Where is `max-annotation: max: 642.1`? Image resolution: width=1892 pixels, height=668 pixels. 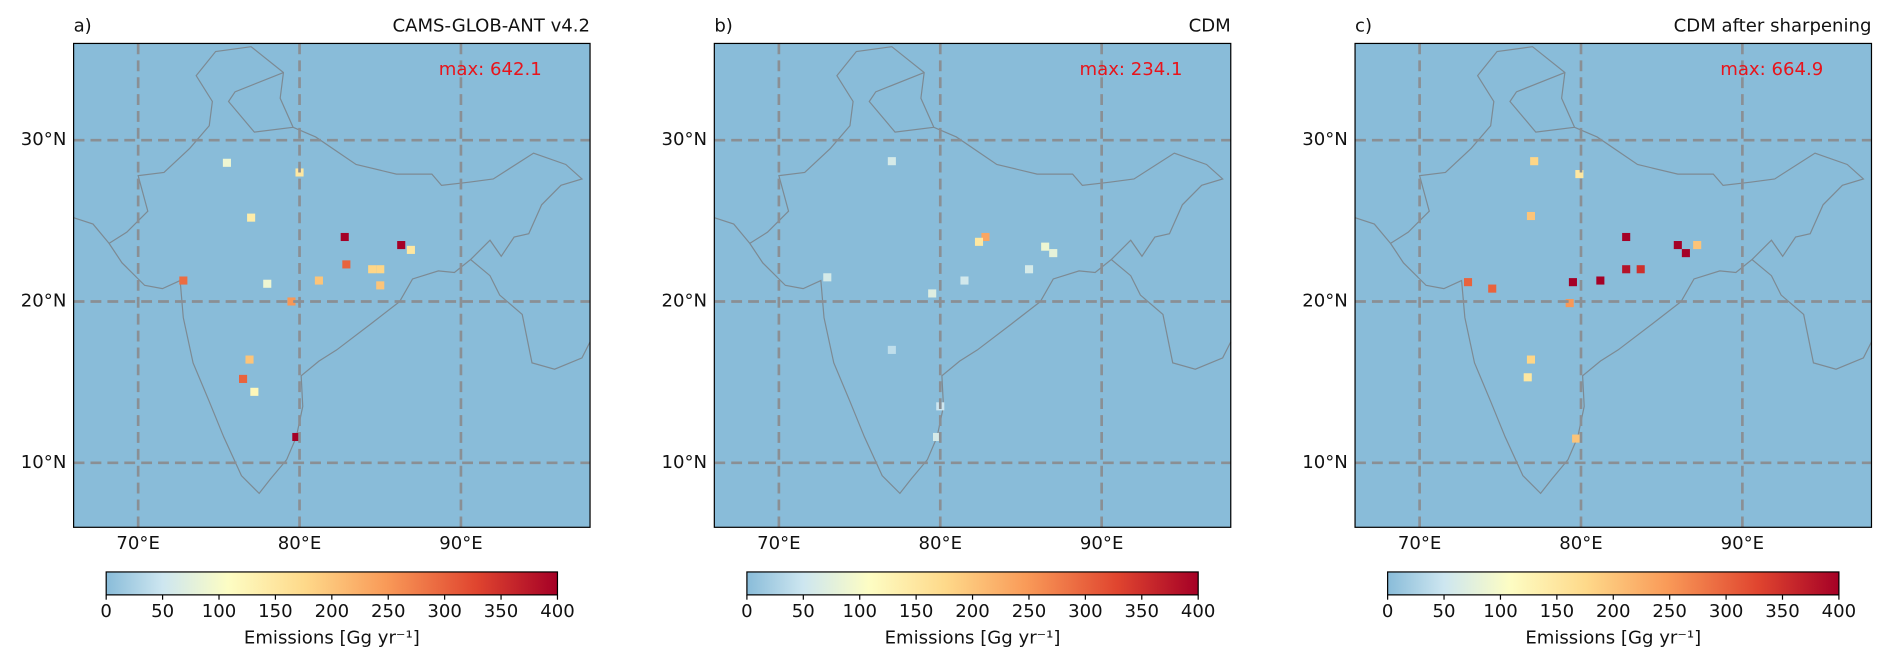
max-annotation: max: 642.1 is located at coordinates (490, 69).